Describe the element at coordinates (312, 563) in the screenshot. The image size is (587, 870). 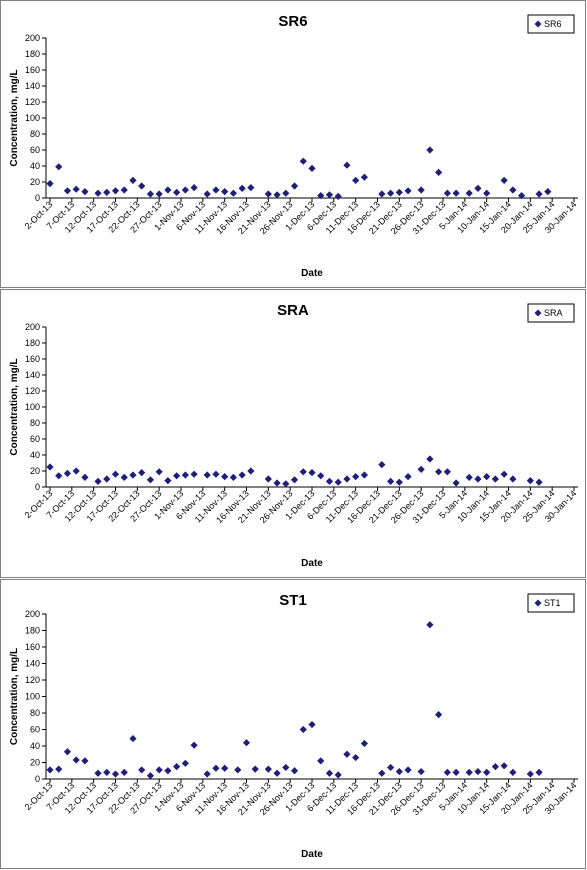
I see `x-axis-label: Date` at that location.